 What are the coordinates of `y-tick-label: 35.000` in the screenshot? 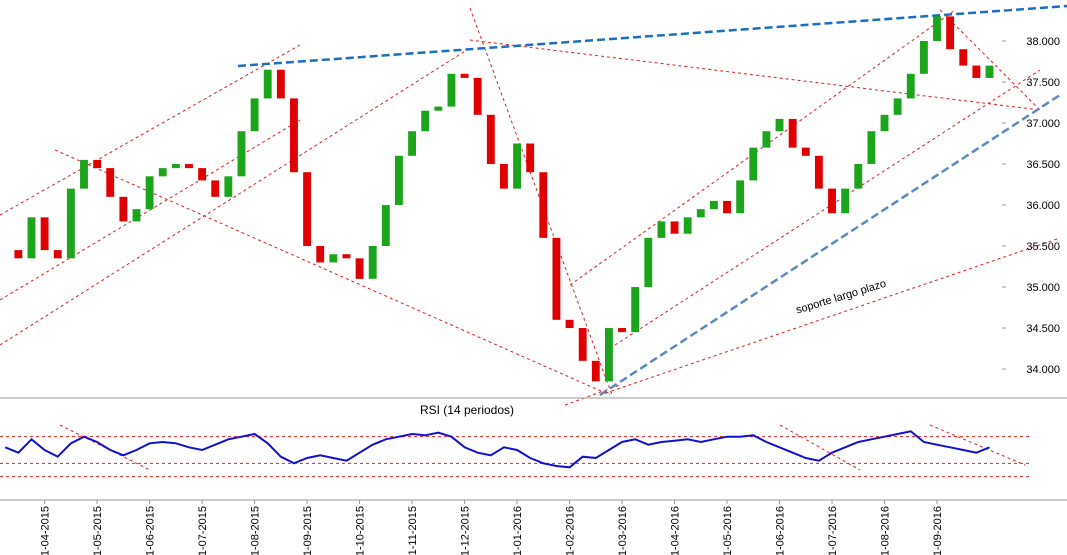 It's located at (1043, 288).